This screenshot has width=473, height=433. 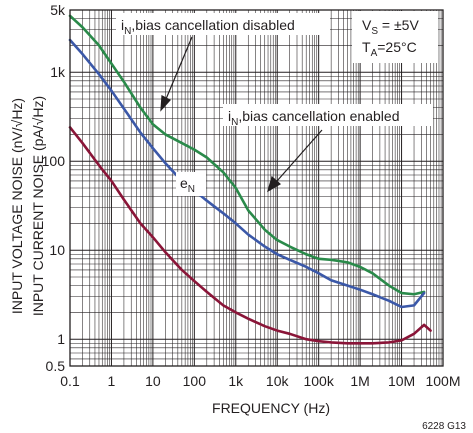 I want to click on series-label-disabled-text: iN,bias cancellation disabled, so click(x=208, y=27).